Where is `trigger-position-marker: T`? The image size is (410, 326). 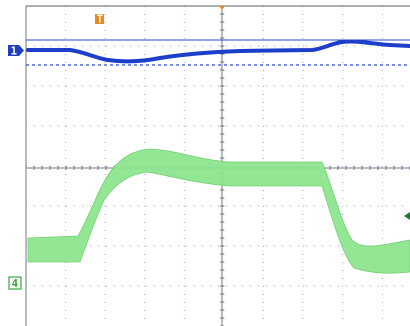 trigger-position-marker: T is located at coordinates (99, 19).